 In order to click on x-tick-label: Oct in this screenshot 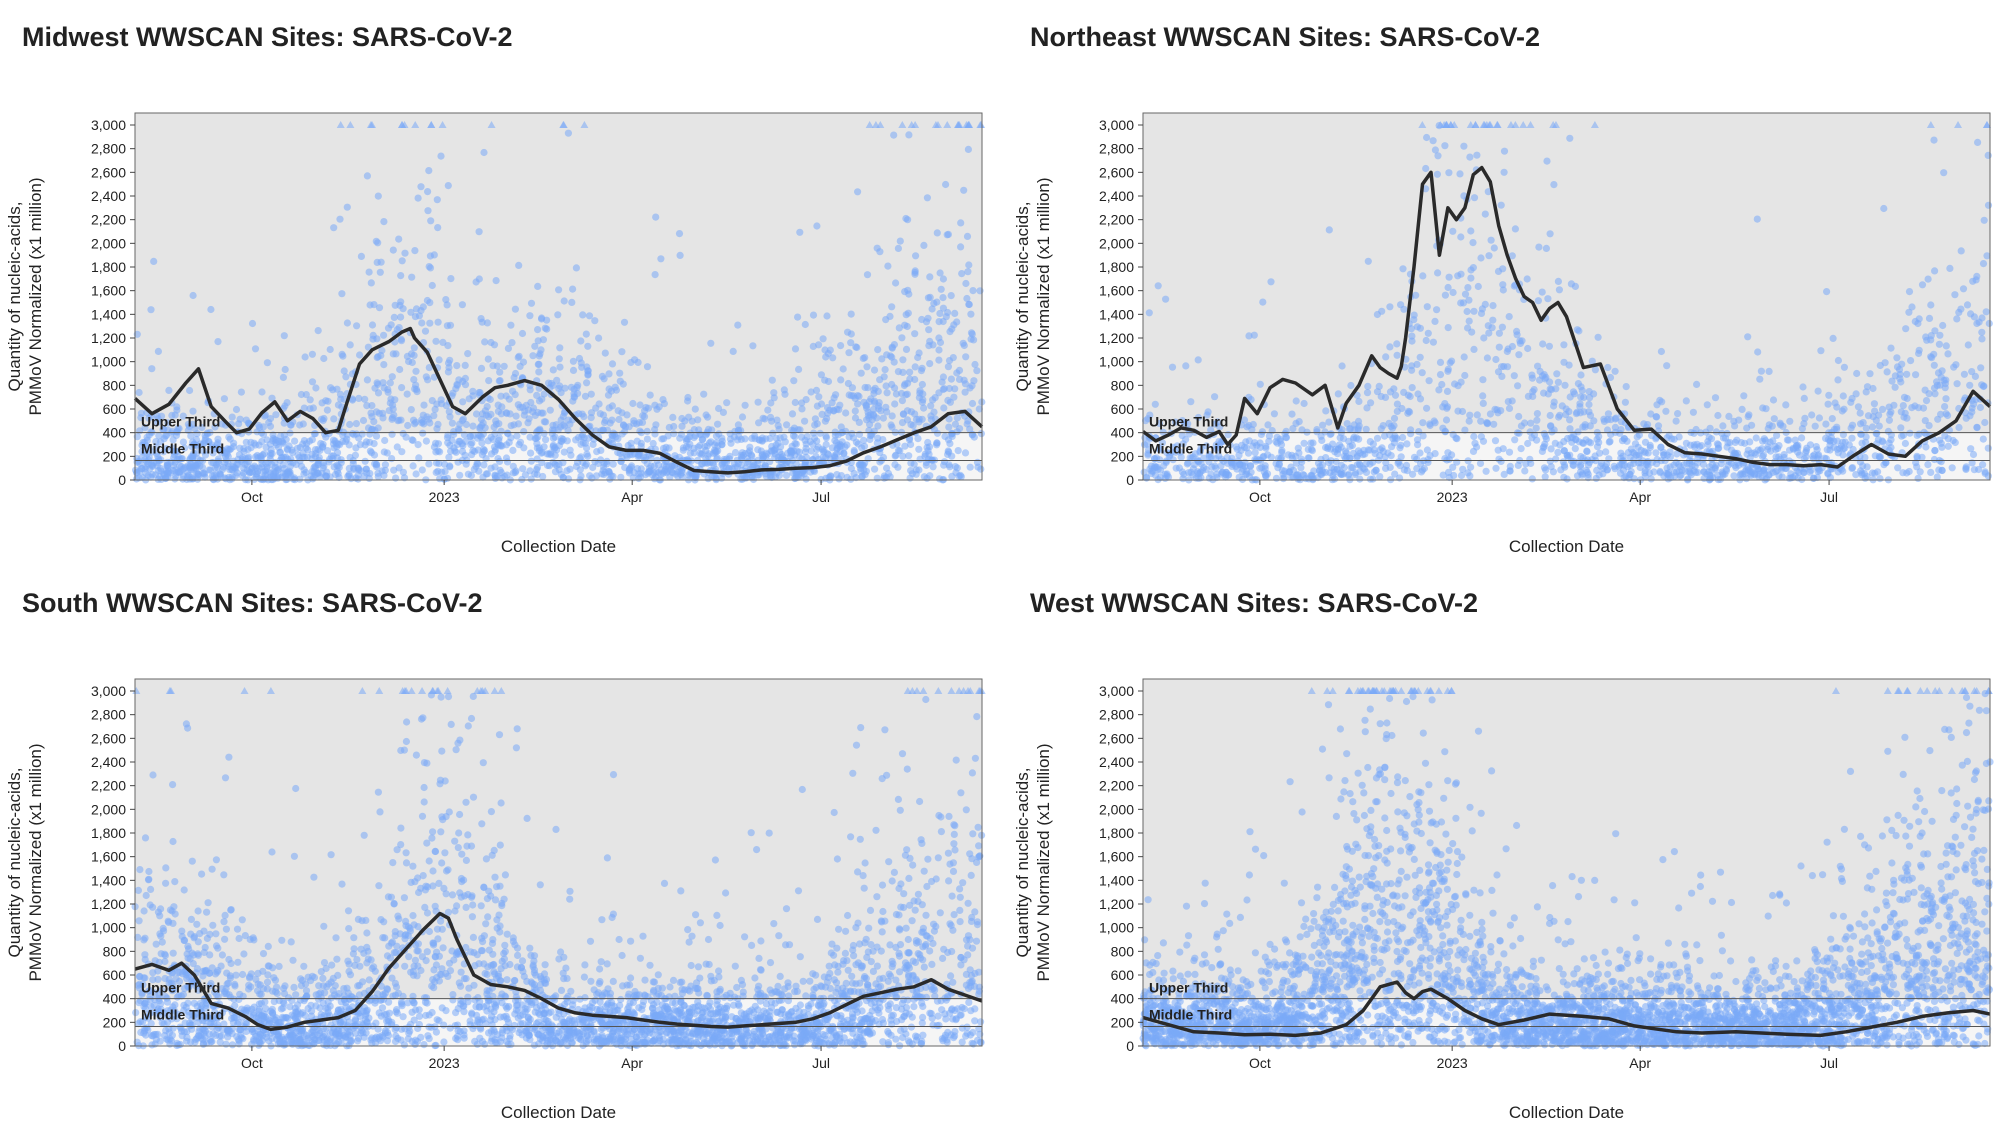, I will do `click(252, 497)`.